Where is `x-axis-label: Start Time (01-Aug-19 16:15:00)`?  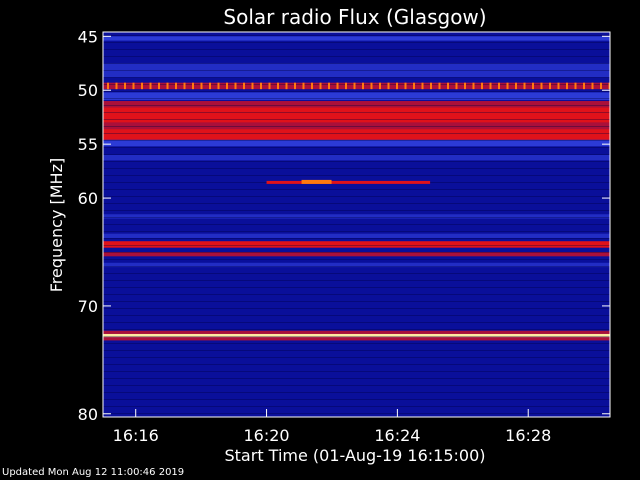
x-axis-label: Start Time (01-Aug-19 16:15:00) is located at coordinates (355, 455).